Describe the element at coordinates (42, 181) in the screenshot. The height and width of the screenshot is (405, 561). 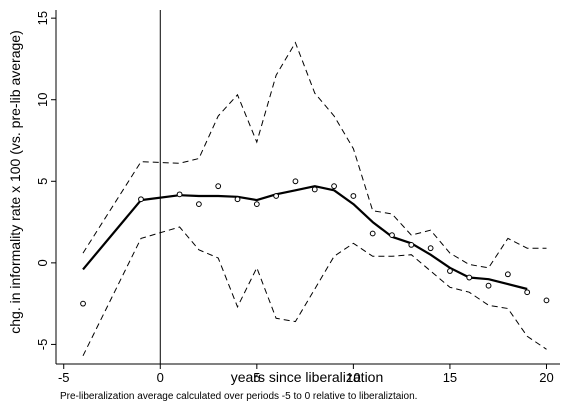
I see `y-tick-label: 5` at that location.